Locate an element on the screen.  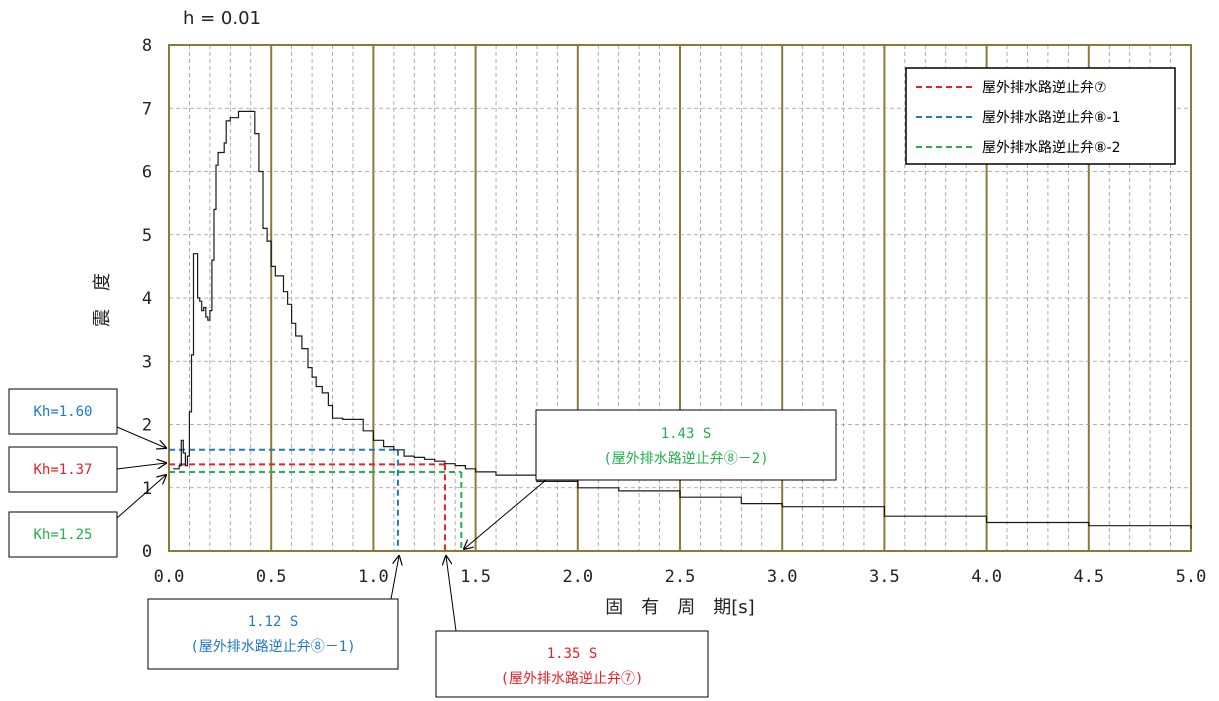
y-tick-labels: 0 1 2 3 4 5 6 7 8 is located at coordinates (147, 299).